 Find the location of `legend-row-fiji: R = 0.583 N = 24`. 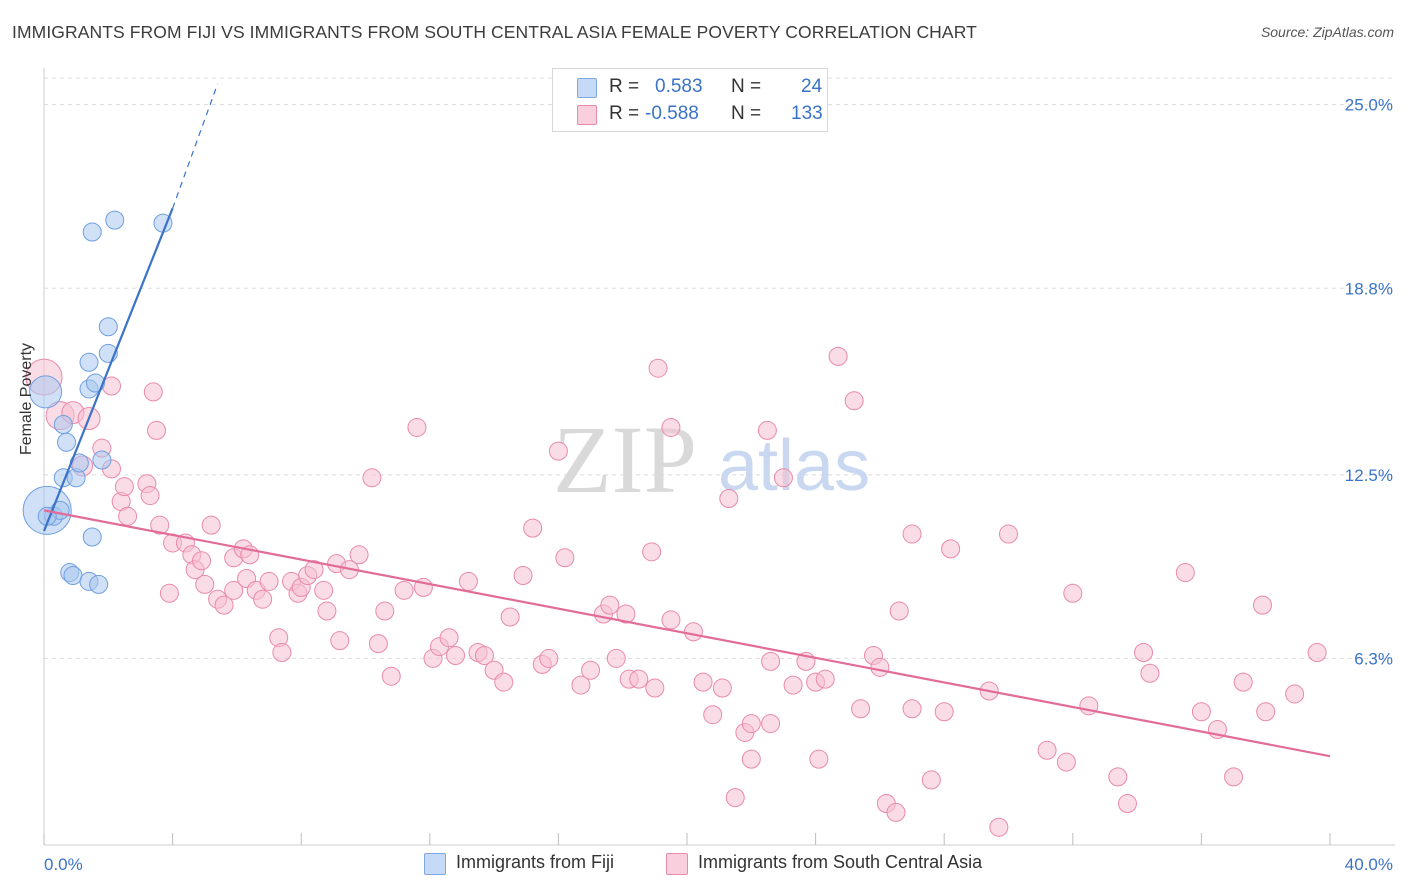

legend-row-fiji: R = 0.583 N = 24 is located at coordinates (699, 87).